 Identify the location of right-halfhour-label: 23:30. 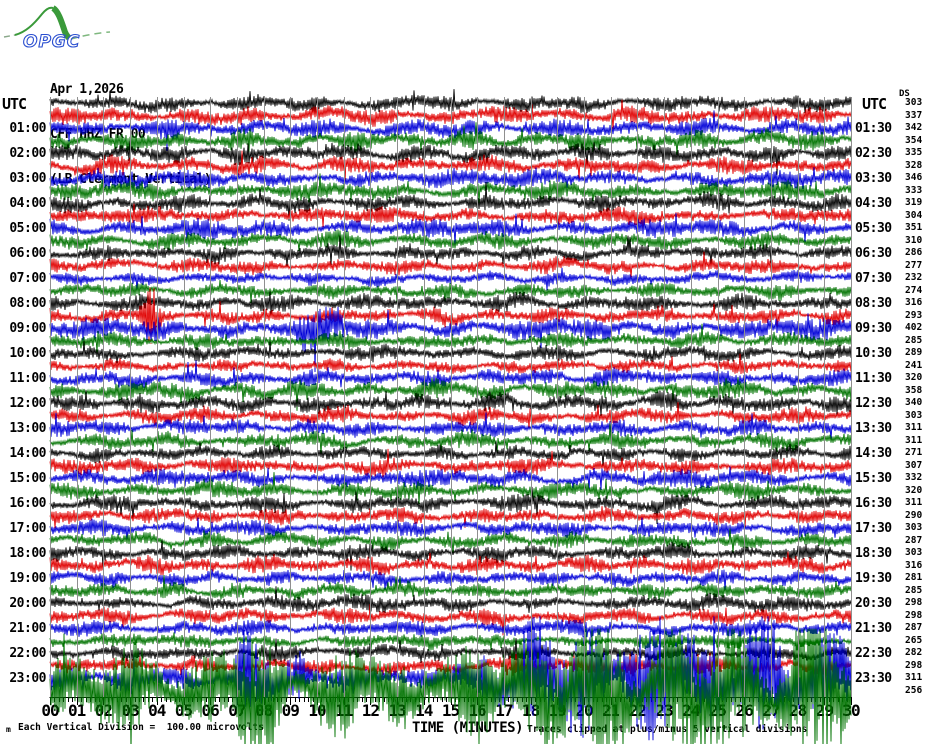
(873, 678).